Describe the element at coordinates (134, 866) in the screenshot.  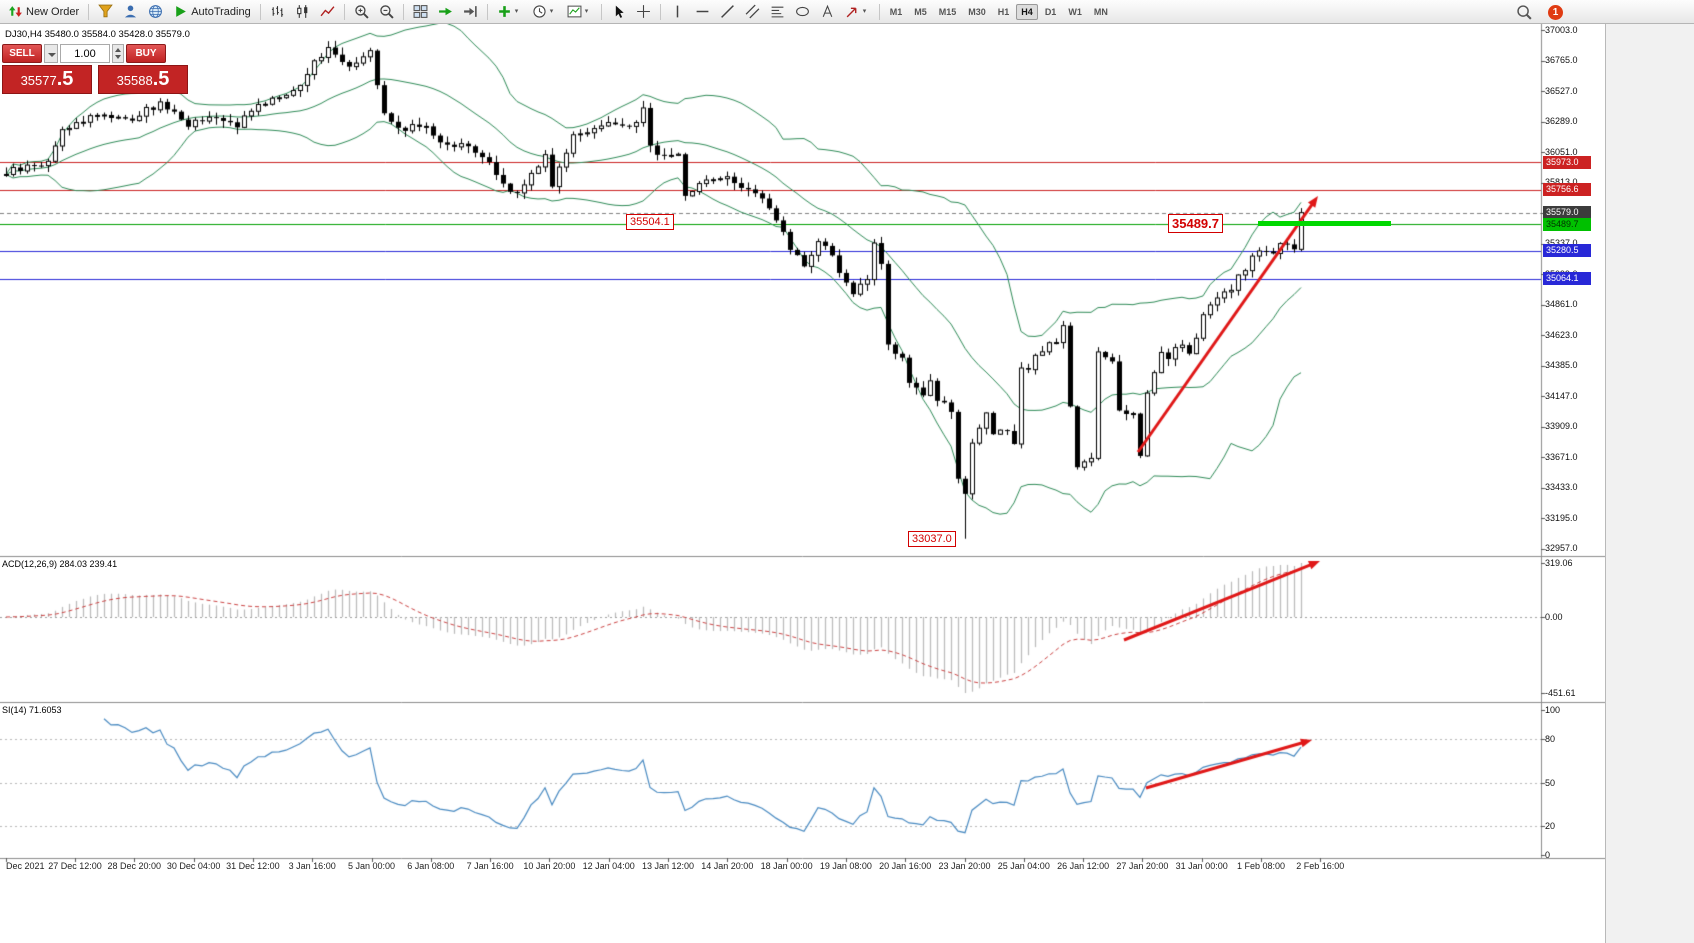
I see `time-axis-label: 28 Dec 20:00` at that location.